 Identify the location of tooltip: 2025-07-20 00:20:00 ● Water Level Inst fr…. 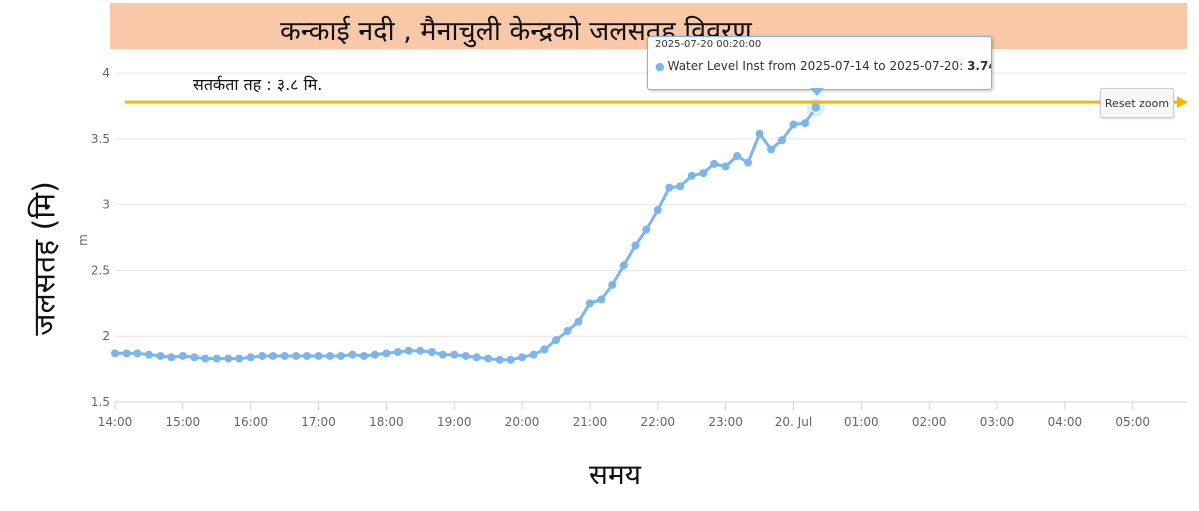
(819, 63).